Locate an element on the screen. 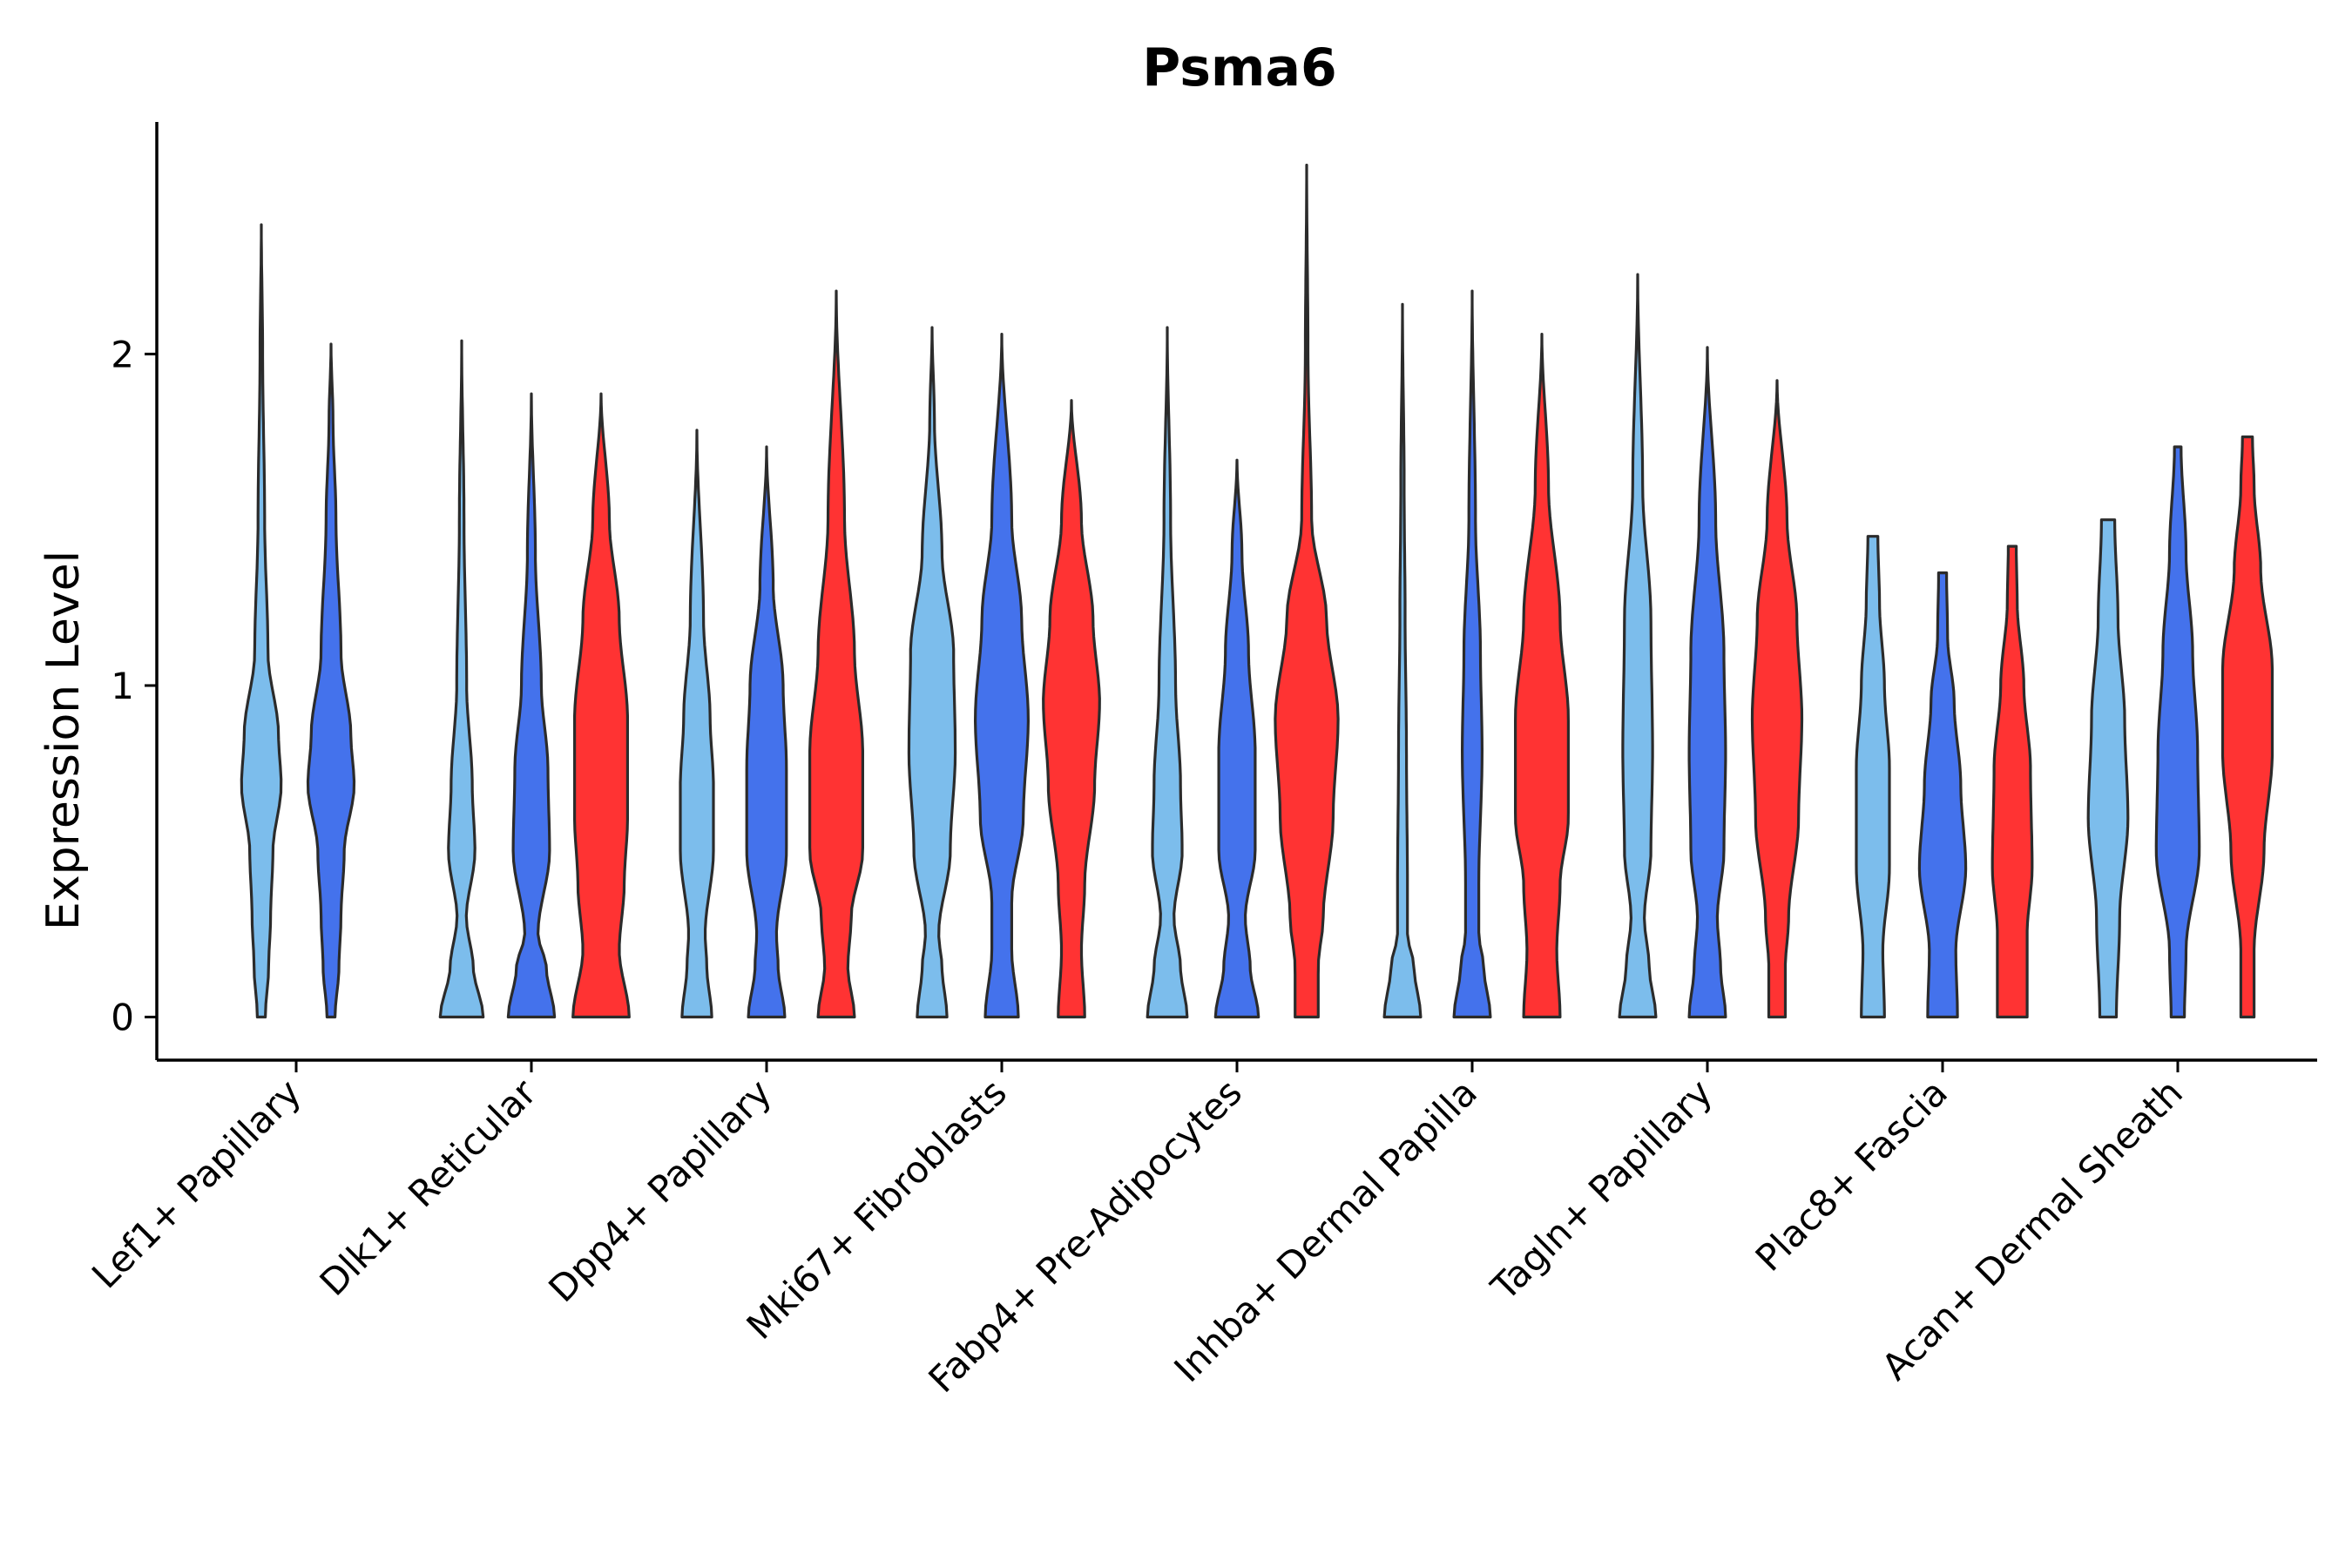 This screenshot has width=2352, height=1568. x-tick-label: Lef1+ Papillary is located at coordinates (196, 1183).